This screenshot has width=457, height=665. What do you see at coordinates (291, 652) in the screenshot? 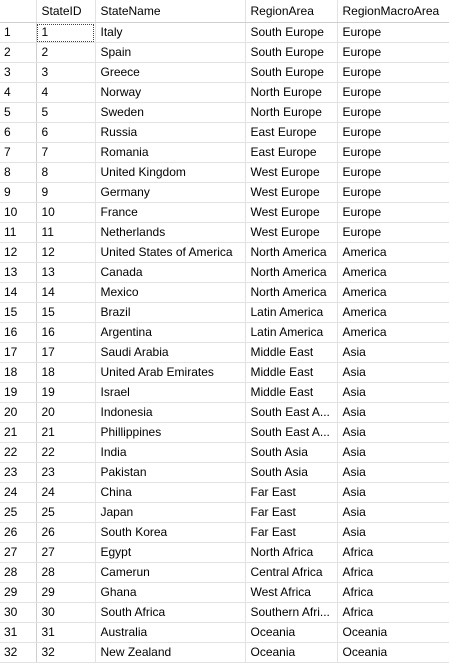
I see `cell-region-area: Oceania` at bounding box center [291, 652].